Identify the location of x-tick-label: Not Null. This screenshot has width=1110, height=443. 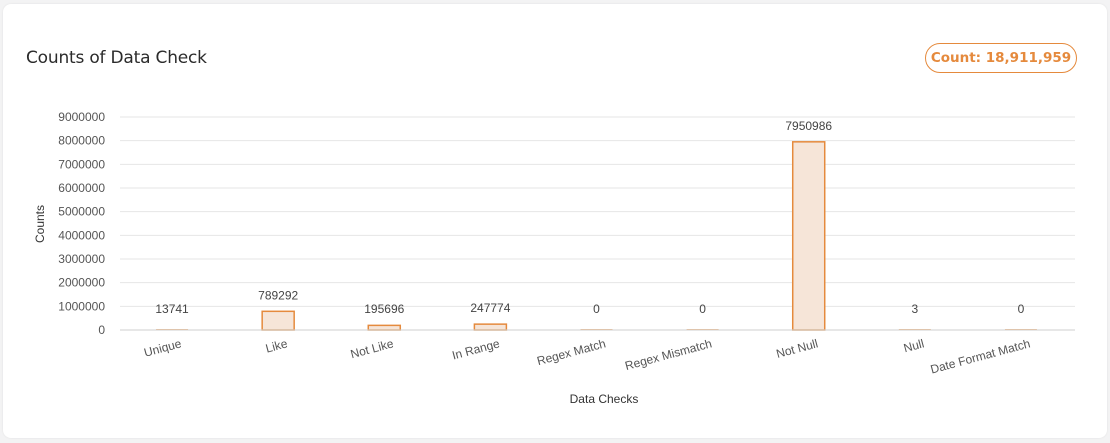
(797, 348).